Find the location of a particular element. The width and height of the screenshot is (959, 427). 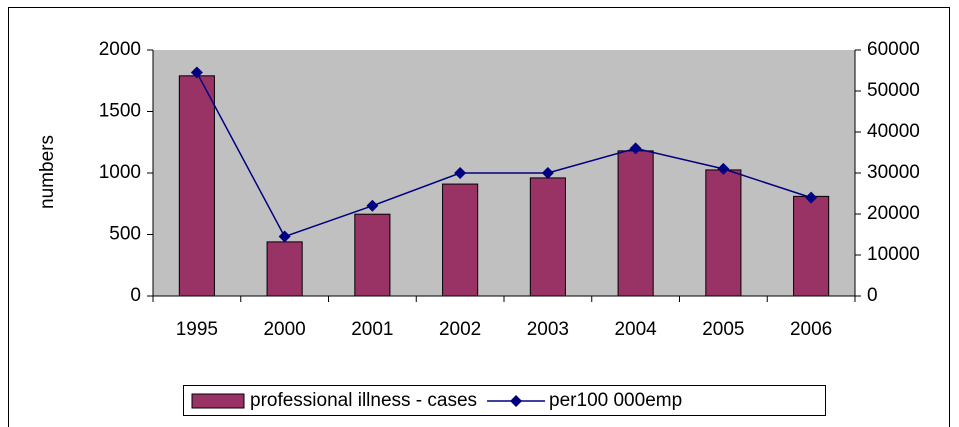

y2-tick-label: 0 is located at coordinates (872, 295).